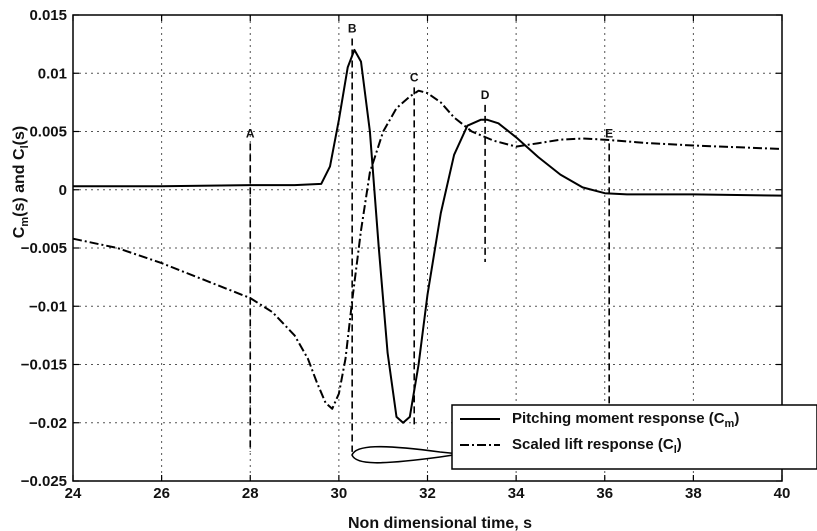 The image size is (817, 531). What do you see at coordinates (48, 306) in the screenshot?
I see `y-tick-label: −0.01` at bounding box center [48, 306].